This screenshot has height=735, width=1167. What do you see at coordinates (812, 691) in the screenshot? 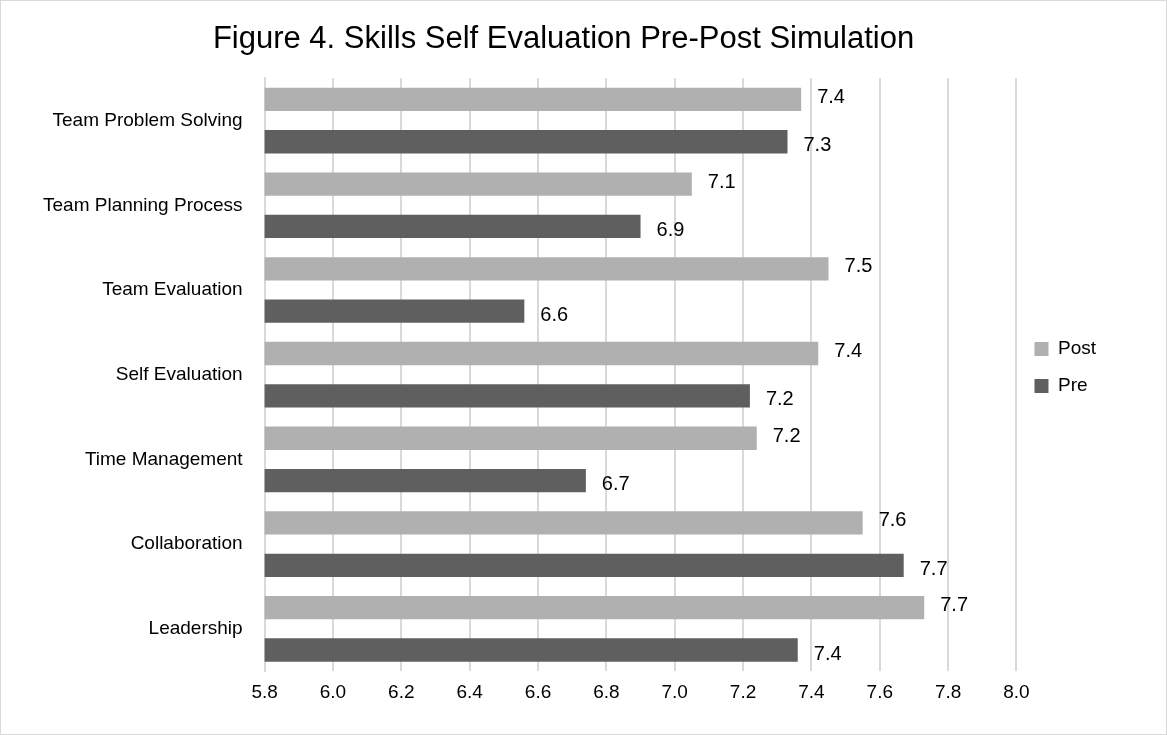
I see `x-tick-label: 7.4` at bounding box center [812, 691].